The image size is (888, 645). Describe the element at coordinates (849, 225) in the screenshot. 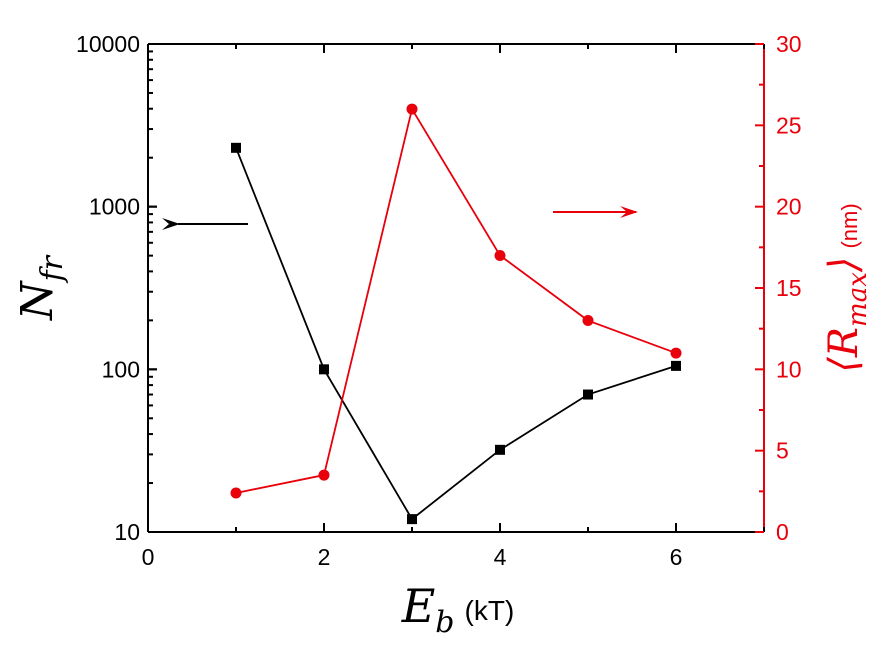

I see `right-axis-unit: (nm)` at that location.